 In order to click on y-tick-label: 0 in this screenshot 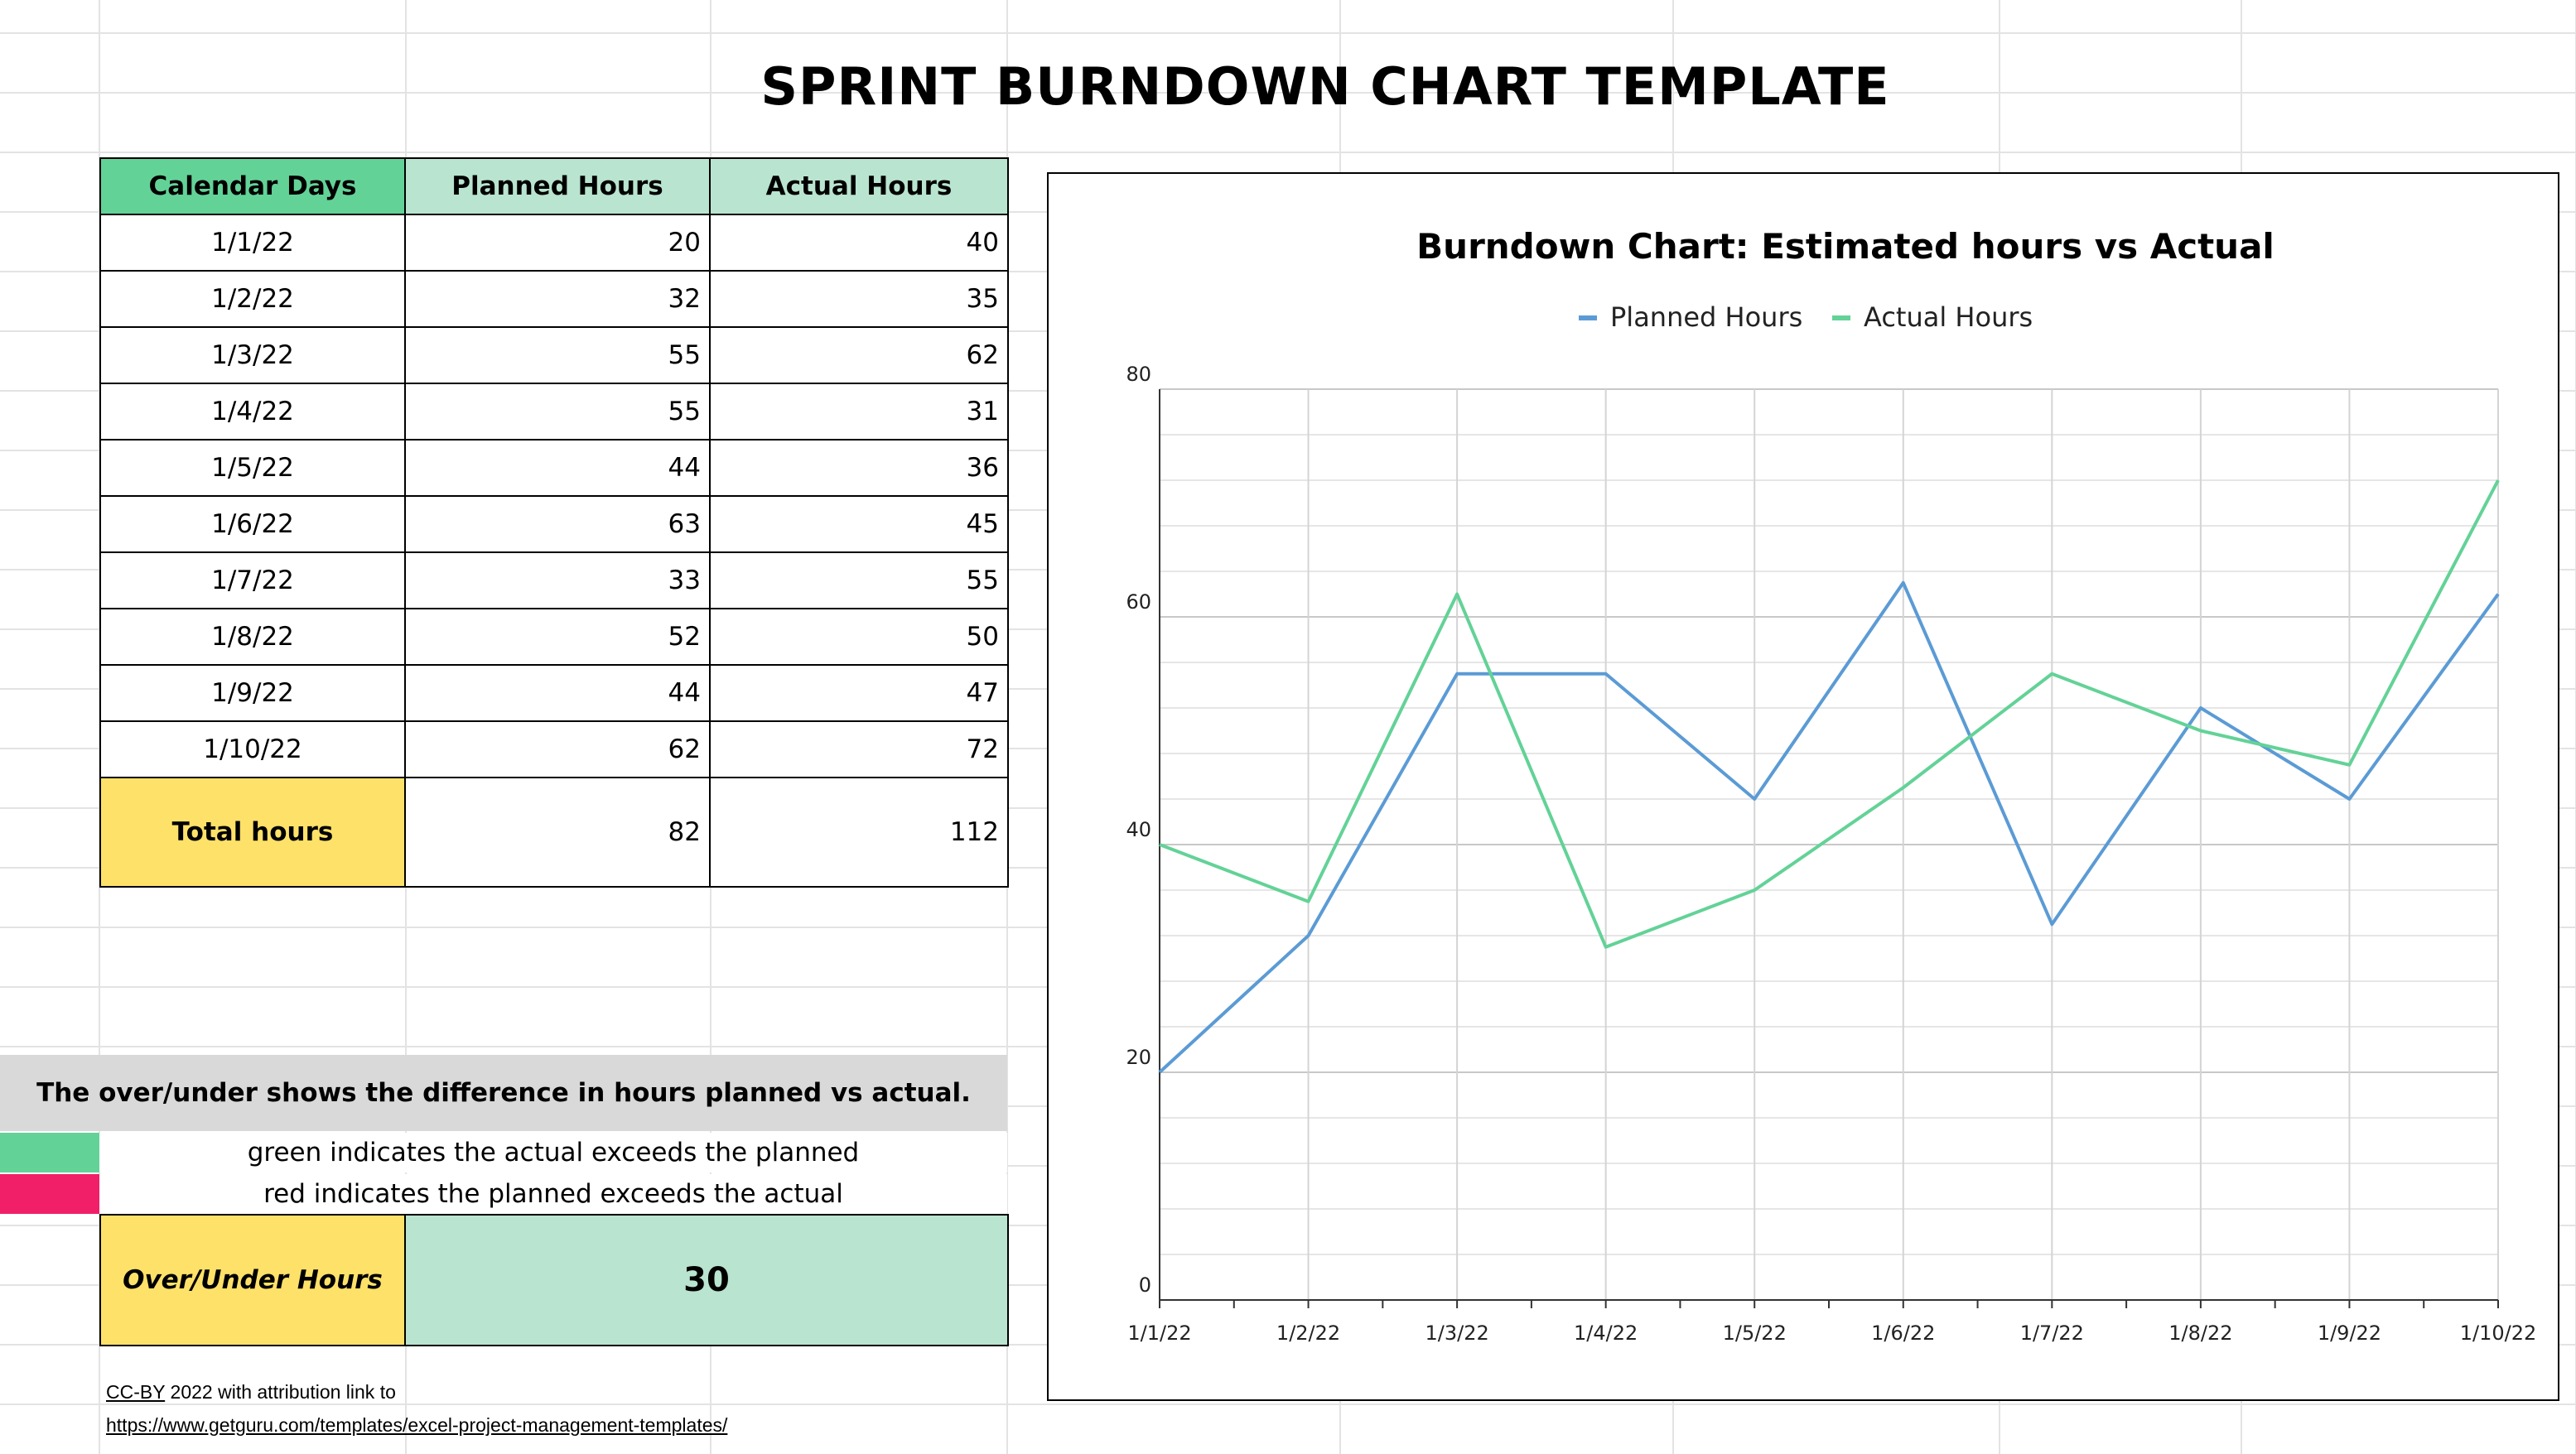, I will do `click(1145, 1285)`.